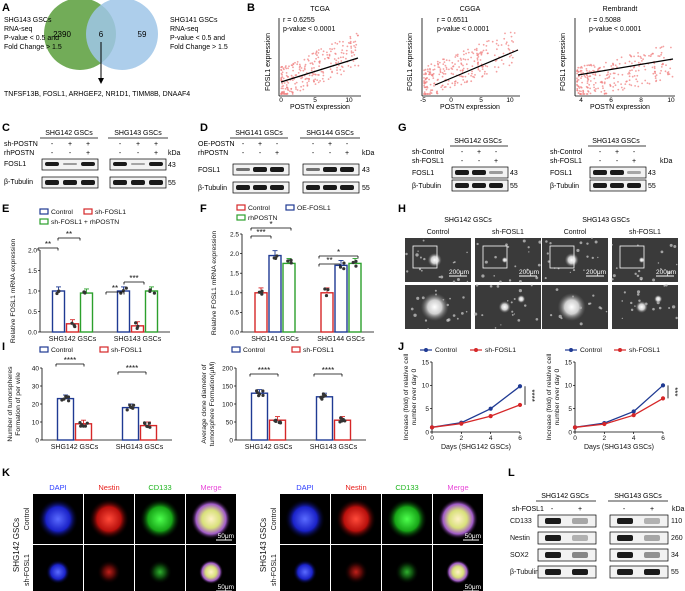 This screenshot has width=685, height=591. I want to click on row-label: rhPOSTN, so click(19, 153).